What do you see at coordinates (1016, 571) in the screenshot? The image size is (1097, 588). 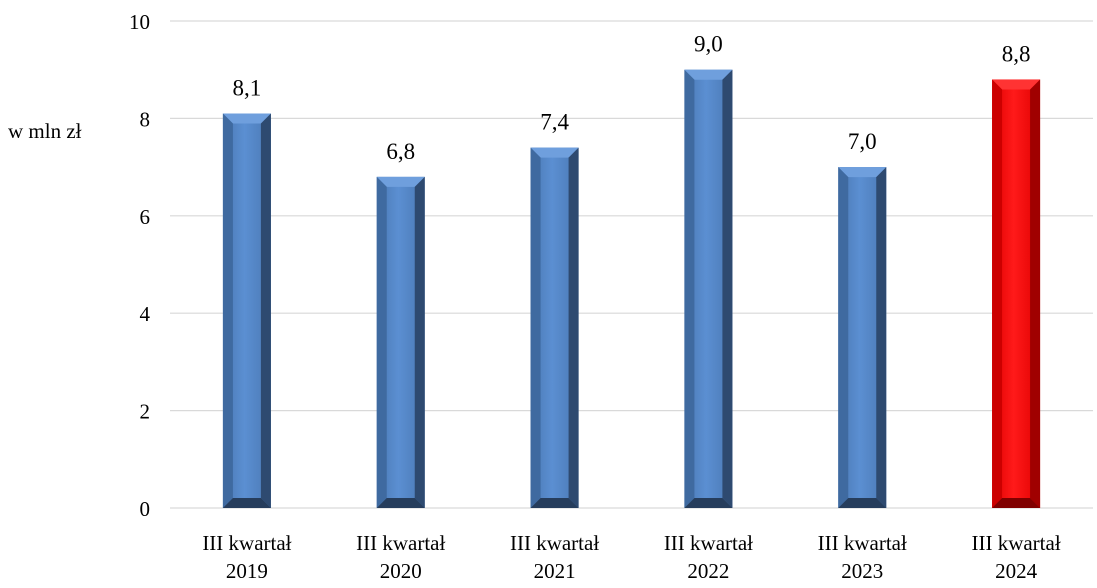 I see `x-tick-label-5-line-1: 2024` at bounding box center [1016, 571].